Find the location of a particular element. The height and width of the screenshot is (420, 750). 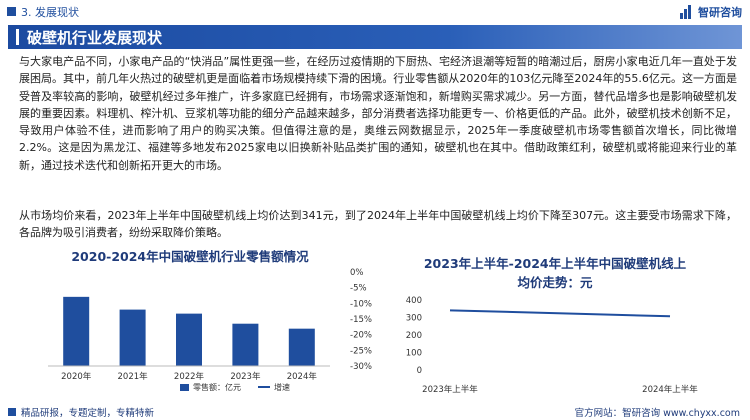

chart-avg-price: 0 100 200 300 400 2023年上半年 2024年上半年 is located at coordinates (552, 345).